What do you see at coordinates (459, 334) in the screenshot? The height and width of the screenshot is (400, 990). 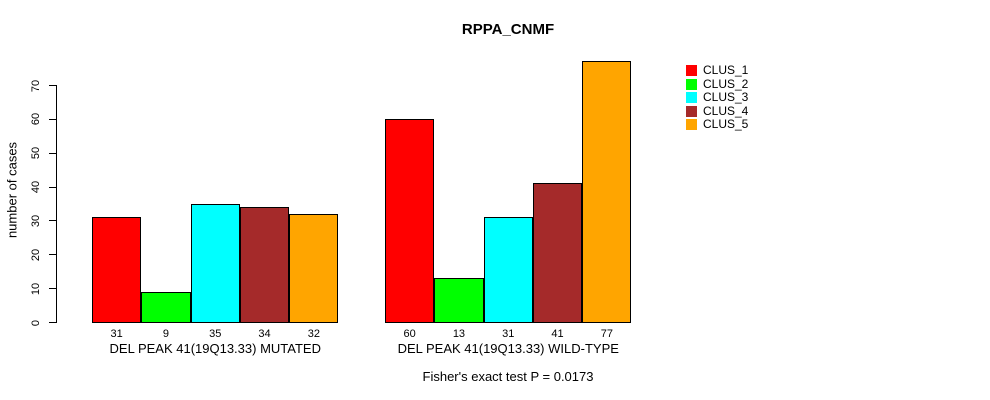 I see `bar-value-label: 13` at bounding box center [459, 334].